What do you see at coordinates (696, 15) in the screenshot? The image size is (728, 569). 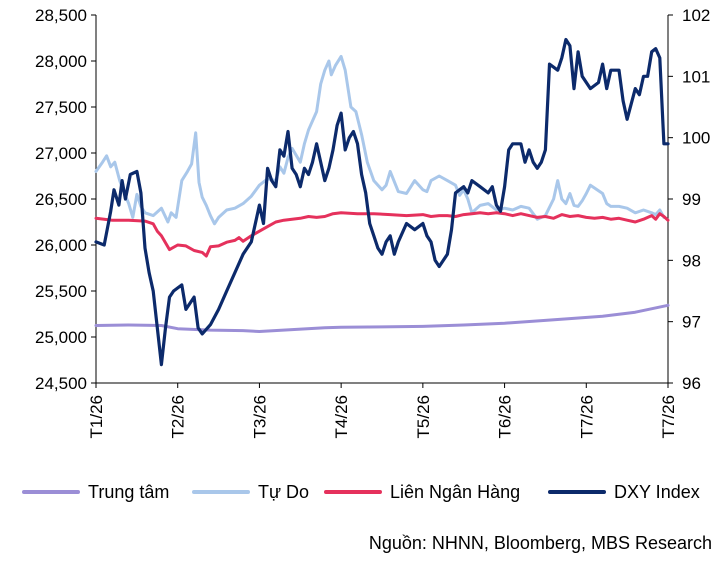 I see `y-right-tick-label: 102` at bounding box center [696, 15].